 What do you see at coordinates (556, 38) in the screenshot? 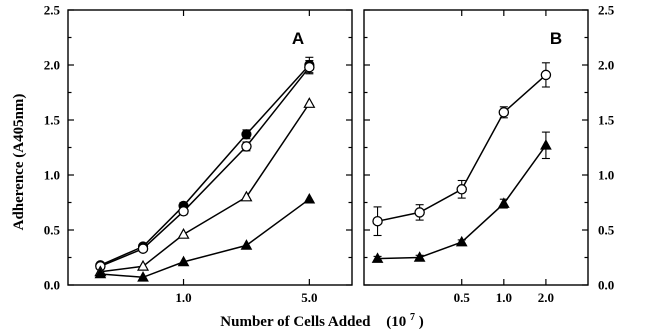
I see `panel-label: B` at bounding box center [556, 38].